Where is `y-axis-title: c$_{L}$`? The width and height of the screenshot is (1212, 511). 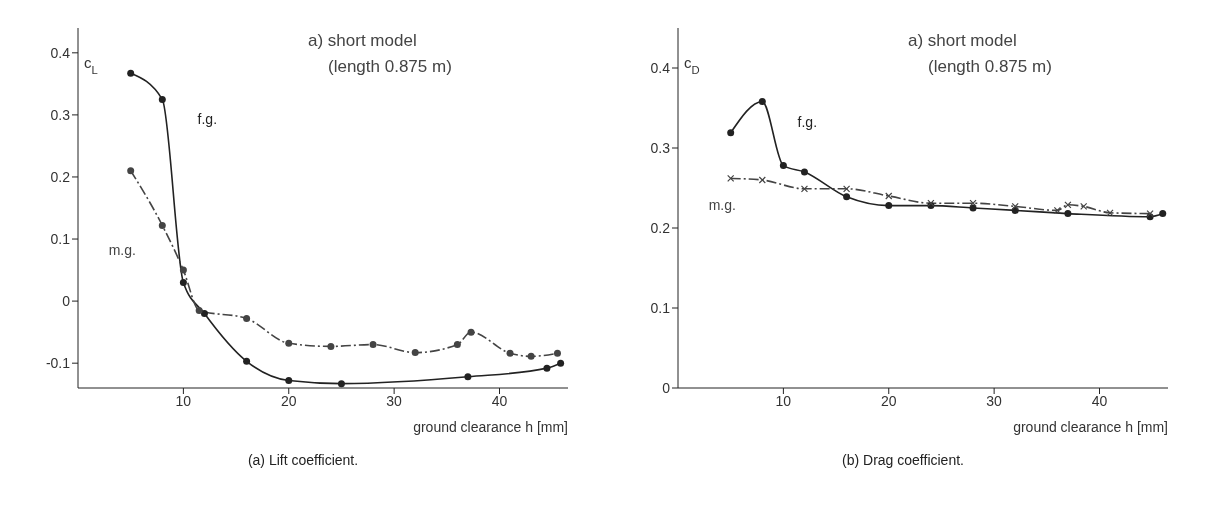 y-axis-title: c$_{L}$ is located at coordinates (91, 65).